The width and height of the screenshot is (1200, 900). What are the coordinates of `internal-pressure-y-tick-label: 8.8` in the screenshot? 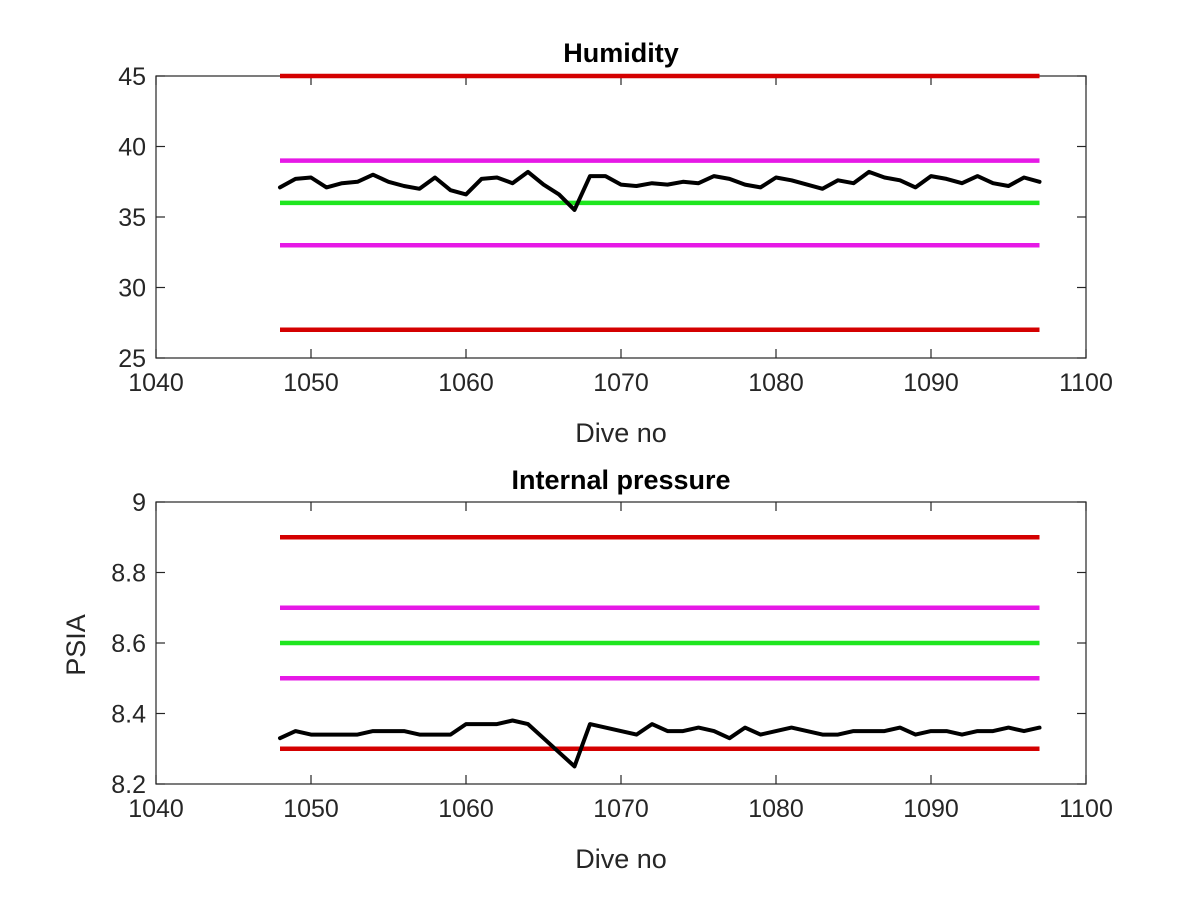 It's located at (128, 574).